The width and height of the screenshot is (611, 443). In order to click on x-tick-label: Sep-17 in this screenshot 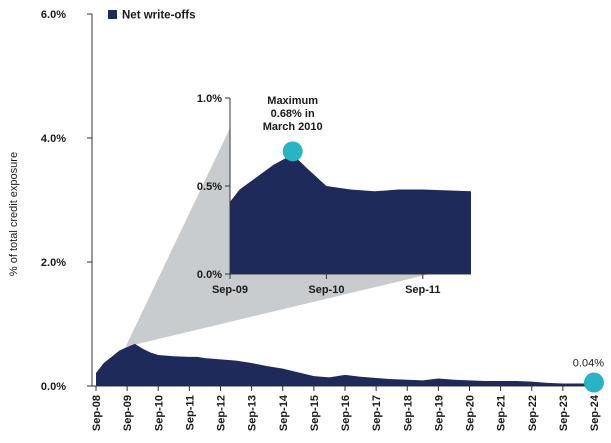, I will do `click(377, 413)`.